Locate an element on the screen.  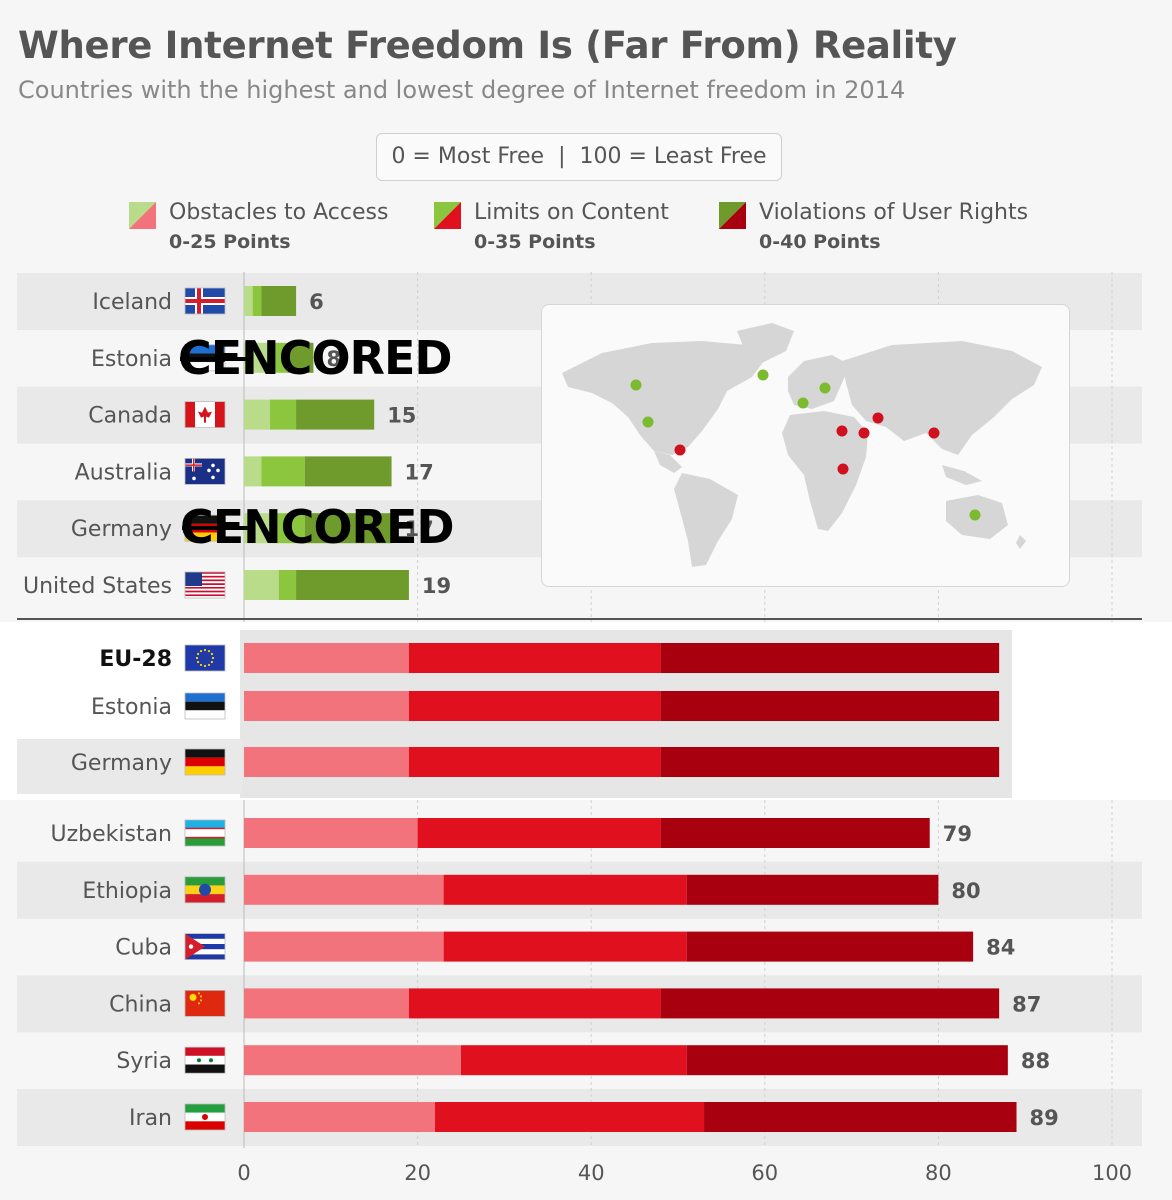
new-zealand-land is located at coordinates (1021, 542).